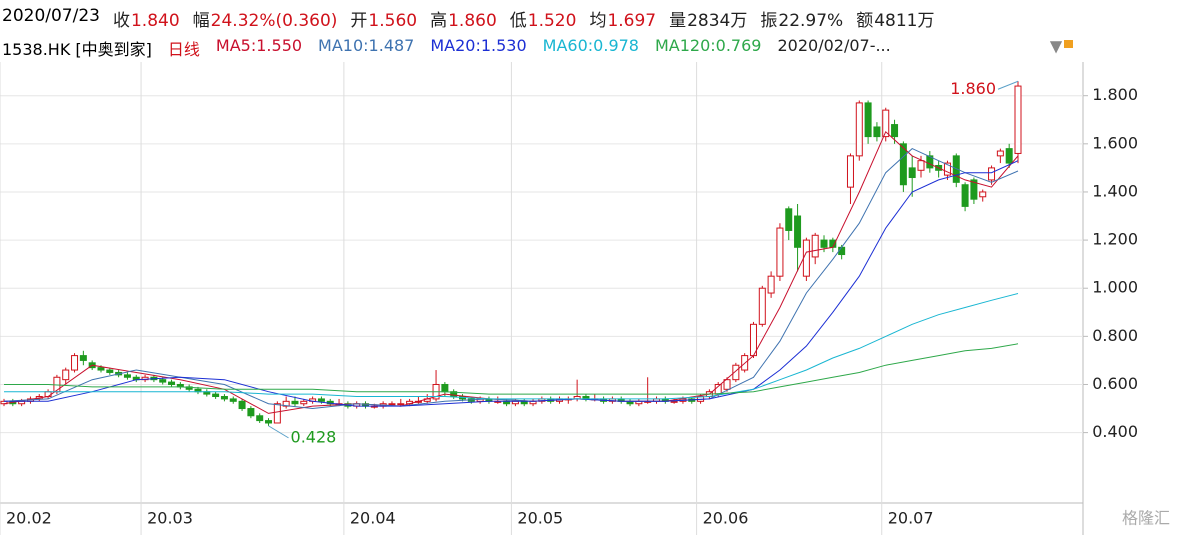 The image size is (1178, 535). Describe the element at coordinates (29, 518) in the screenshot. I see `x-tick-label: 20.02` at that location.